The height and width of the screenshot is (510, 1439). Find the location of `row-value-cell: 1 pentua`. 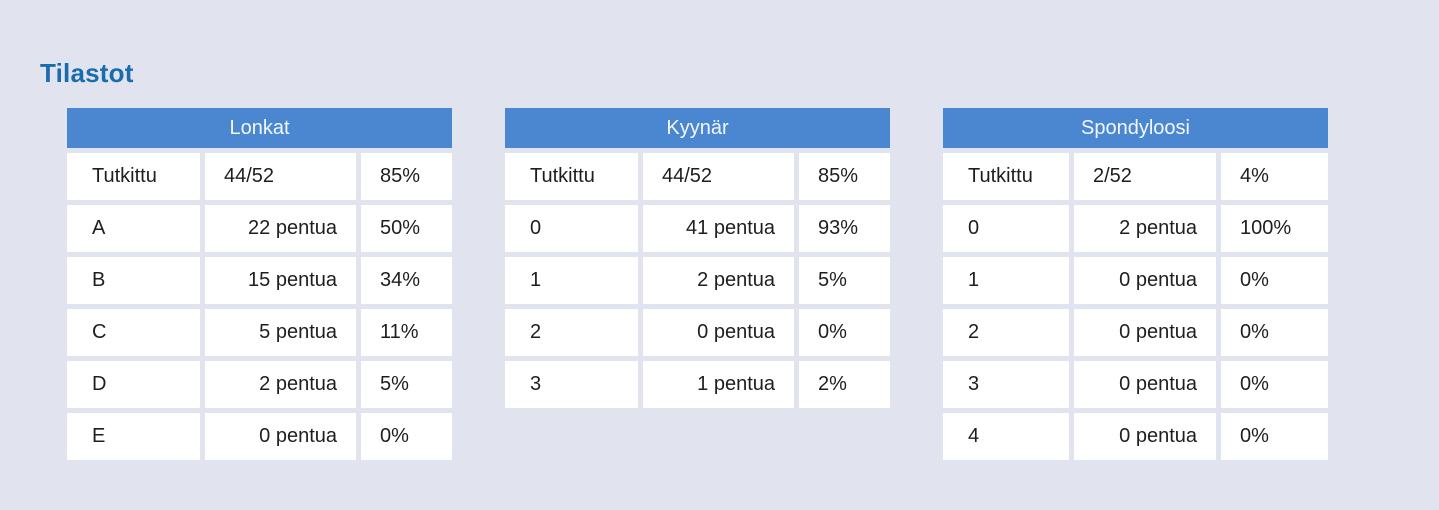

row-value-cell: 1 pentua is located at coordinates (718, 384).